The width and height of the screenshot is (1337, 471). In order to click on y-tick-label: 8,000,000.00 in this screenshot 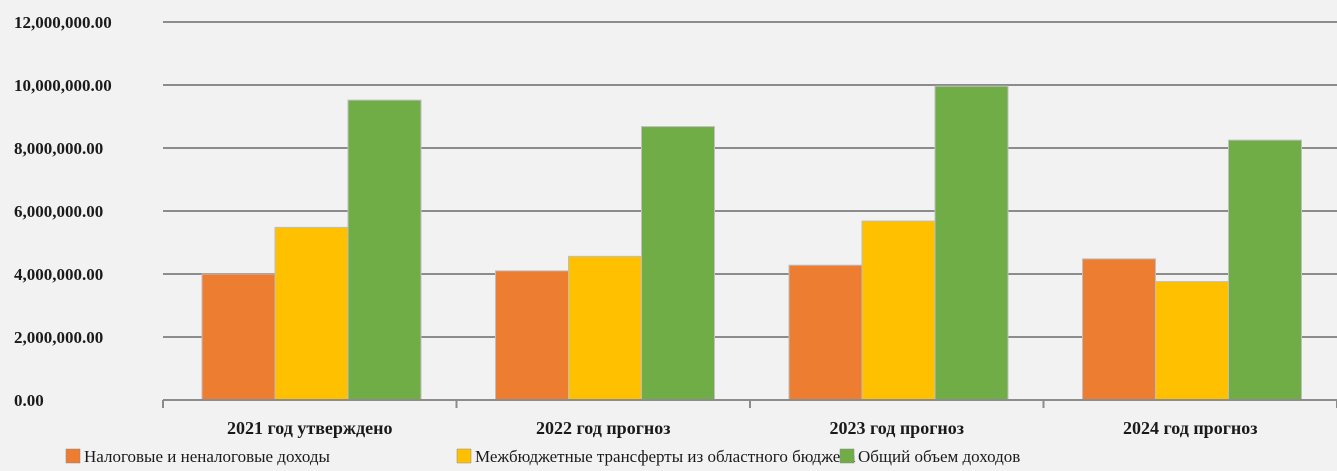, I will do `click(58, 148)`.